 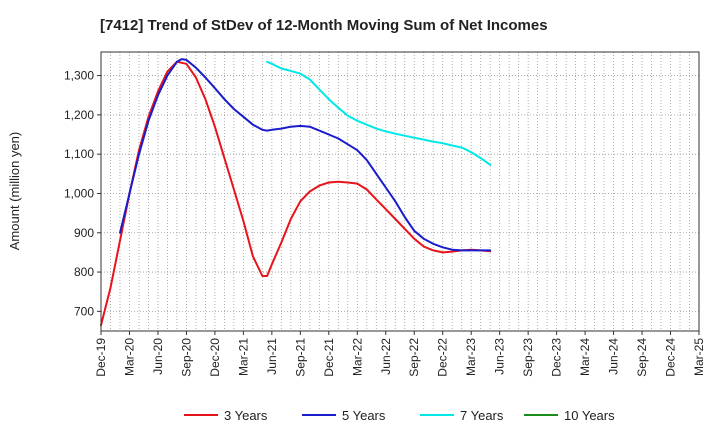 What do you see at coordinates (589, 415) in the screenshot?
I see `legend-label: 10 Years` at bounding box center [589, 415].